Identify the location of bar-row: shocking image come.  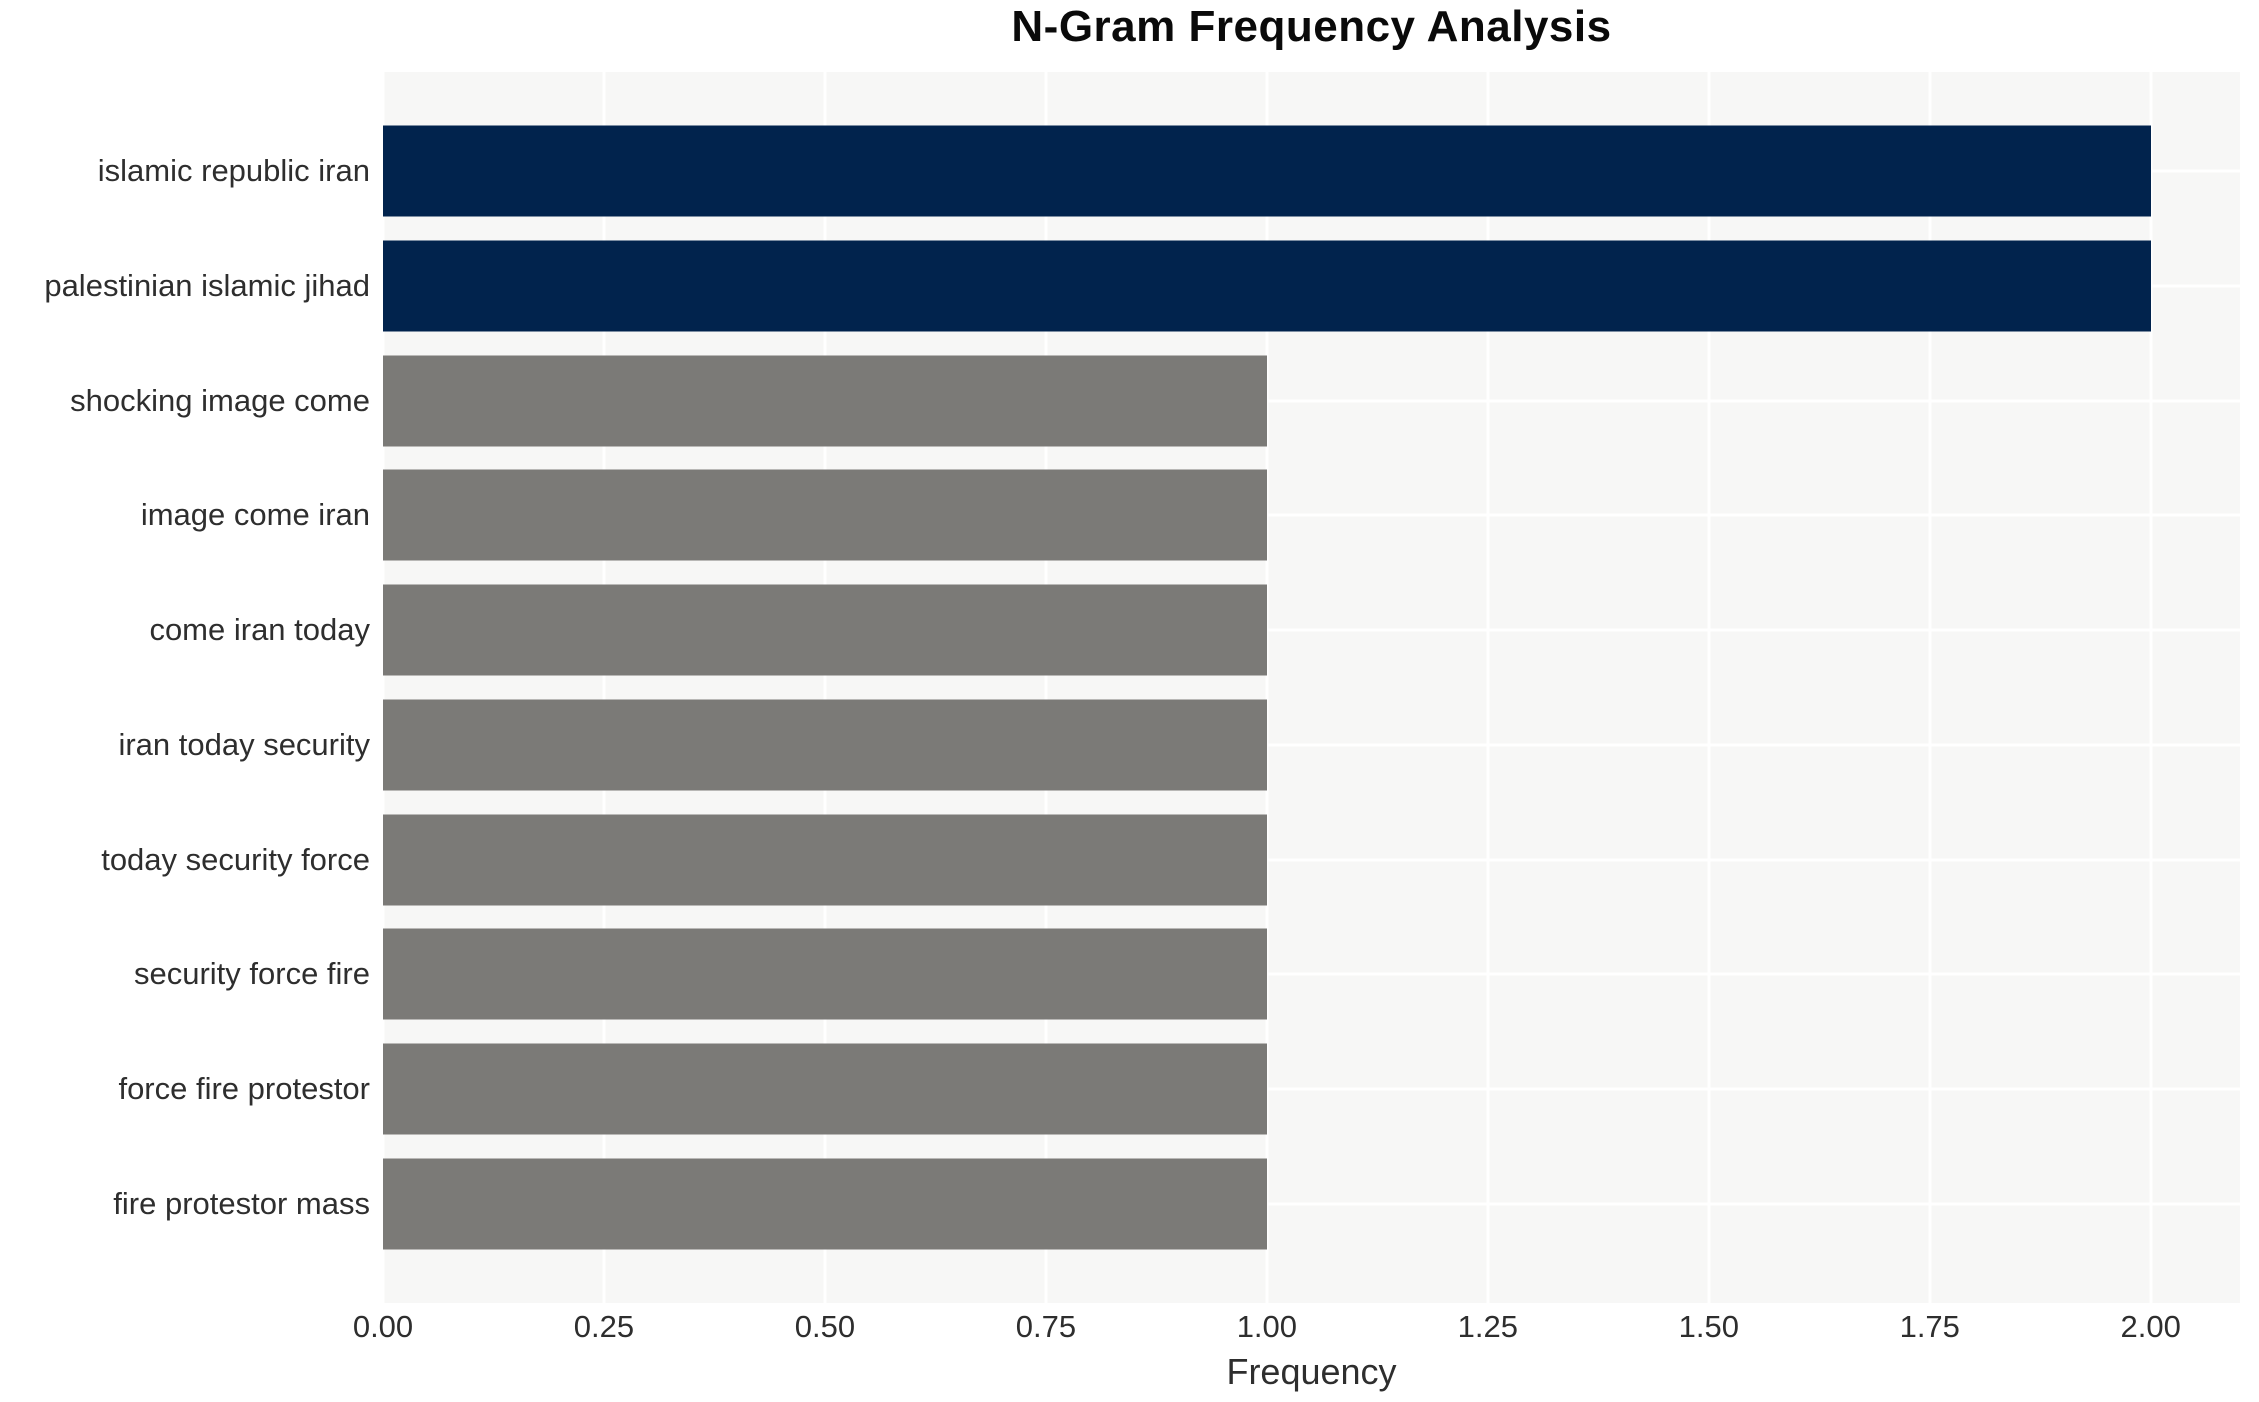
(1155, 400).